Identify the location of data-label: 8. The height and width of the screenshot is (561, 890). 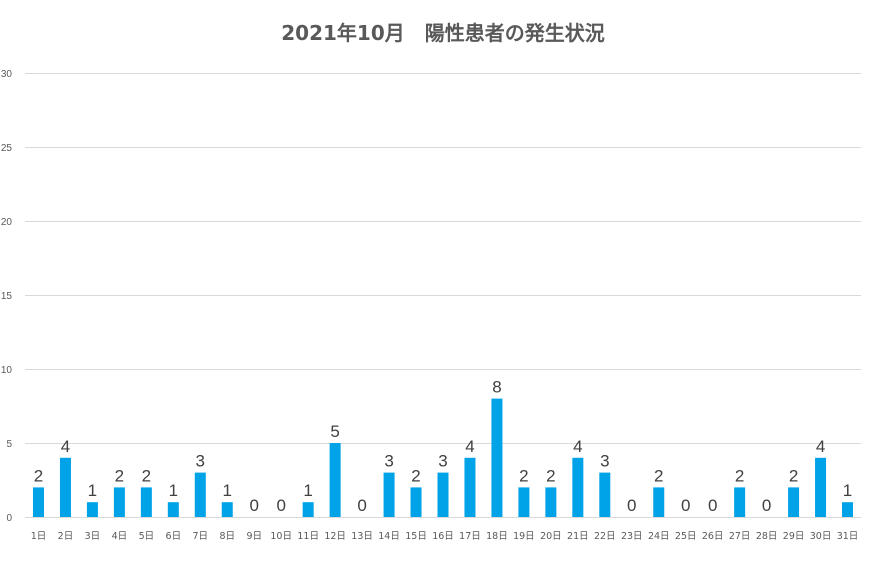
(496, 387).